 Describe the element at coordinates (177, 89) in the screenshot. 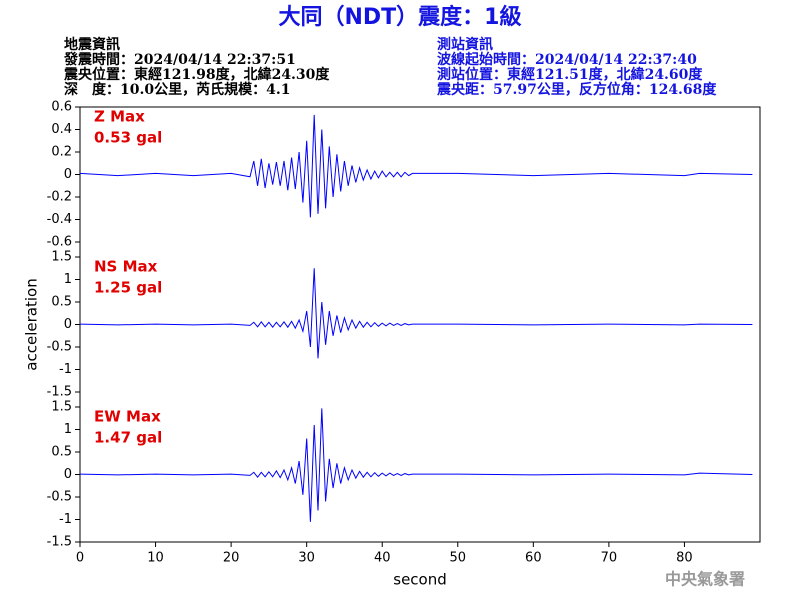

I see `info-line: 深 度：10.0公里，芮氏規模：4.1` at that location.